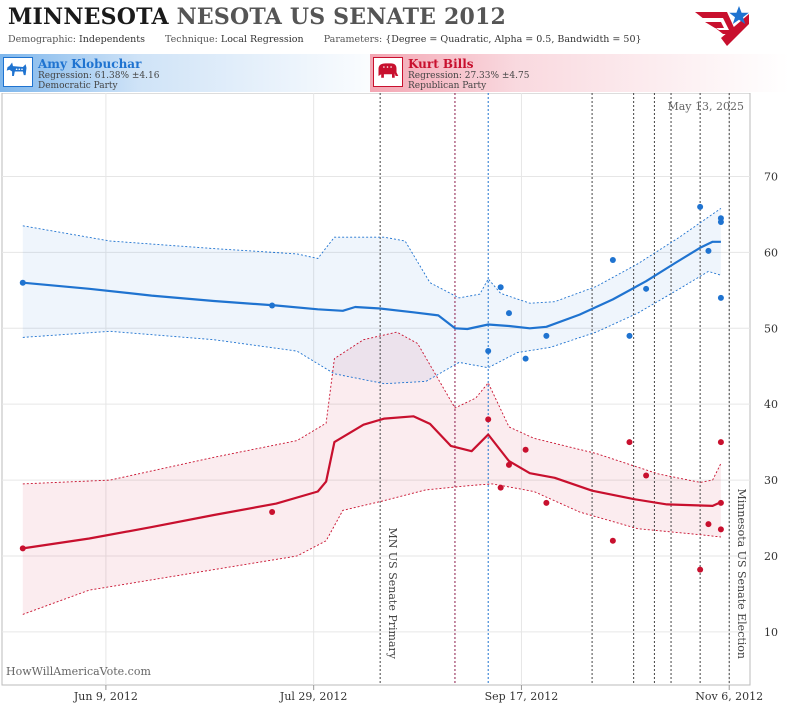 The image size is (789, 704). I want to click on rep-party: Republican Party, so click(447, 86).